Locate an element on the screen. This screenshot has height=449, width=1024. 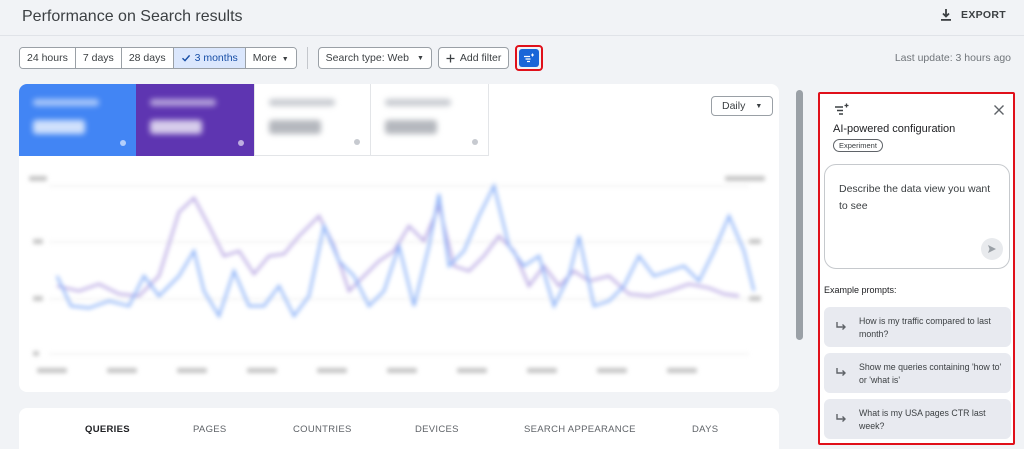
metric-card-position is located at coordinates (430, 120).